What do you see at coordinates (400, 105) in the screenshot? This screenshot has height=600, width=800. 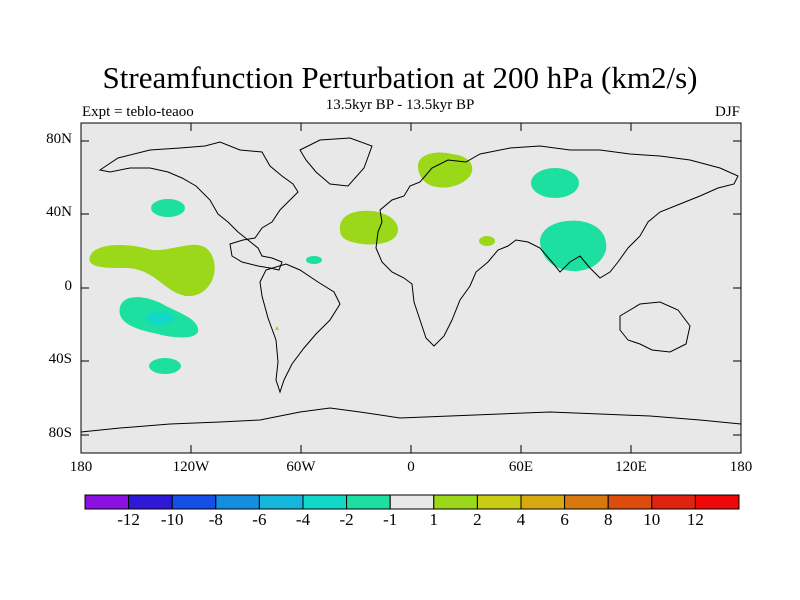 I see `map-subtitle: 13.5kyr BP - 13.5kyr BP` at bounding box center [400, 105].